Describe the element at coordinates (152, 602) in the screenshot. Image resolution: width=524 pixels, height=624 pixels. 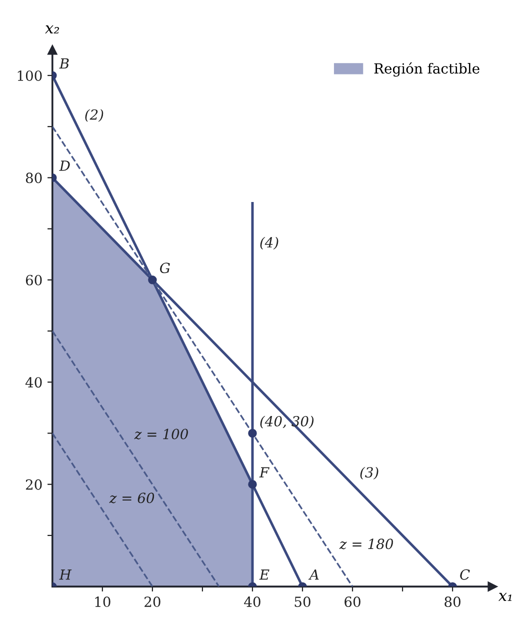
I see `x-tick-label: 20` at that location.